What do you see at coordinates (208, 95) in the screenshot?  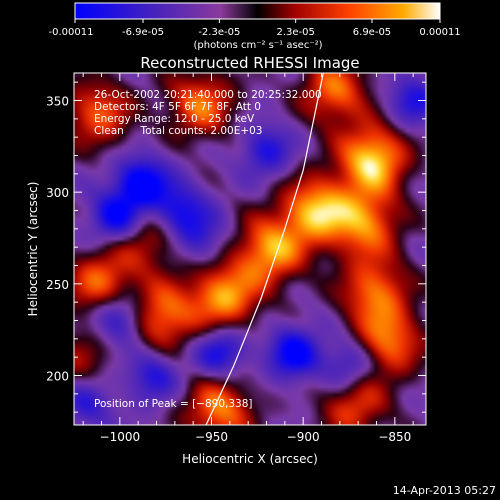 I see `info-line-time: 26-Oct-2002 20:21:40.000 to 20:25:32.000` at bounding box center [208, 95].